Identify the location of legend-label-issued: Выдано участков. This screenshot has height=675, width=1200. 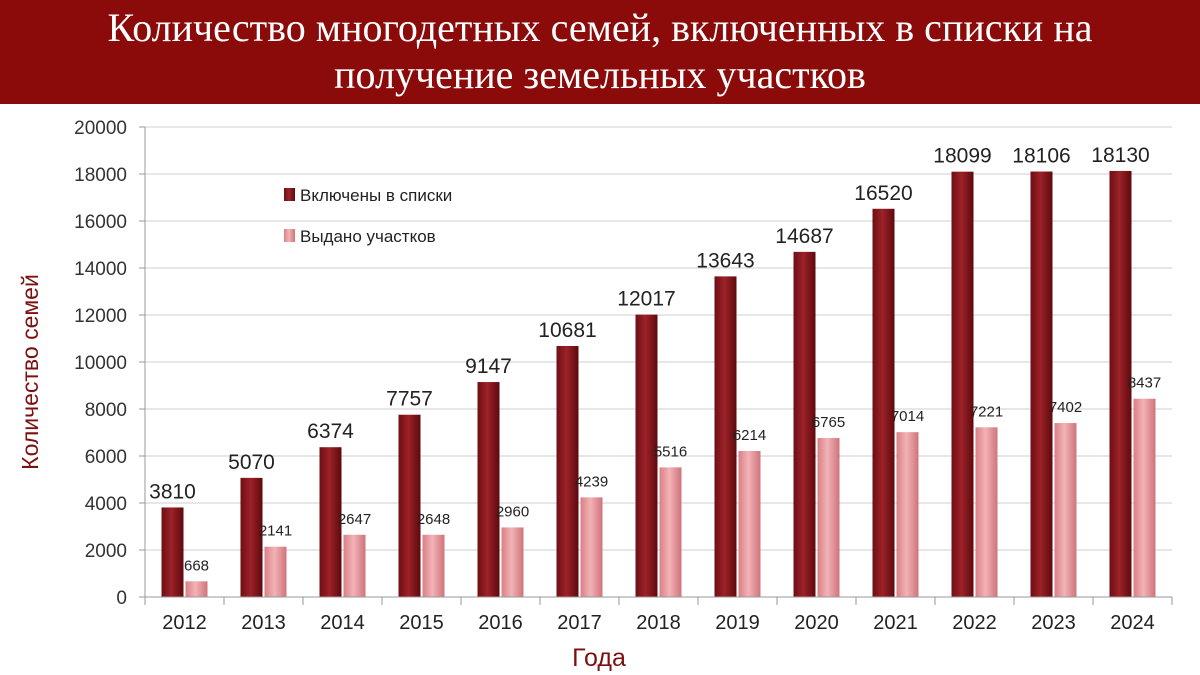
(368, 236).